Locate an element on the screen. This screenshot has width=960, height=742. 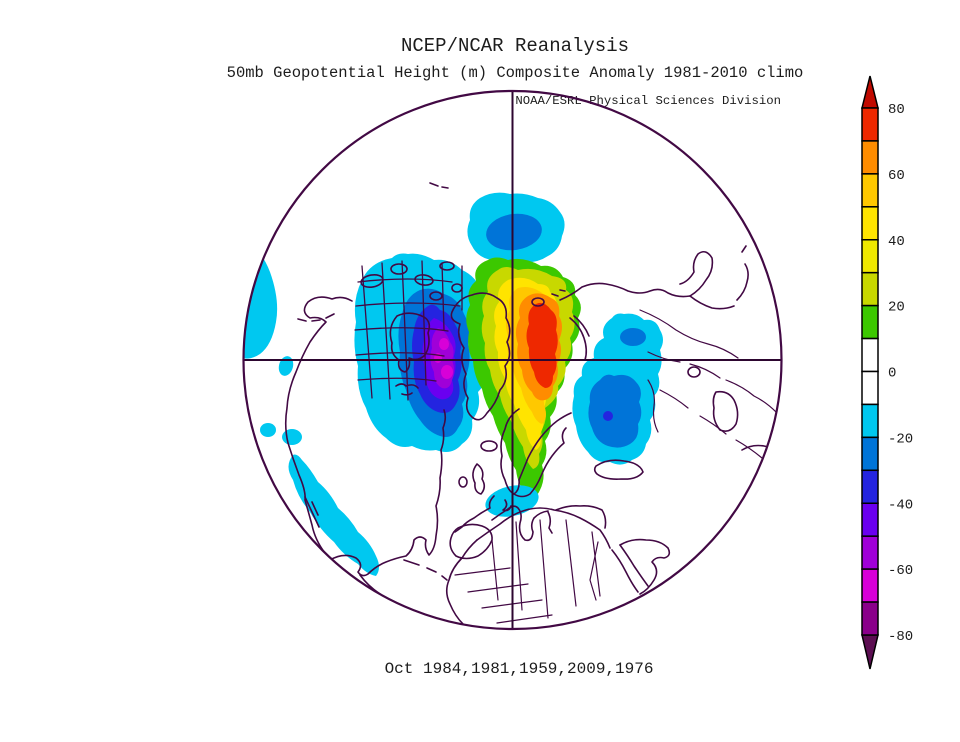
colorbar-label: -60 is located at coordinates (900, 571).